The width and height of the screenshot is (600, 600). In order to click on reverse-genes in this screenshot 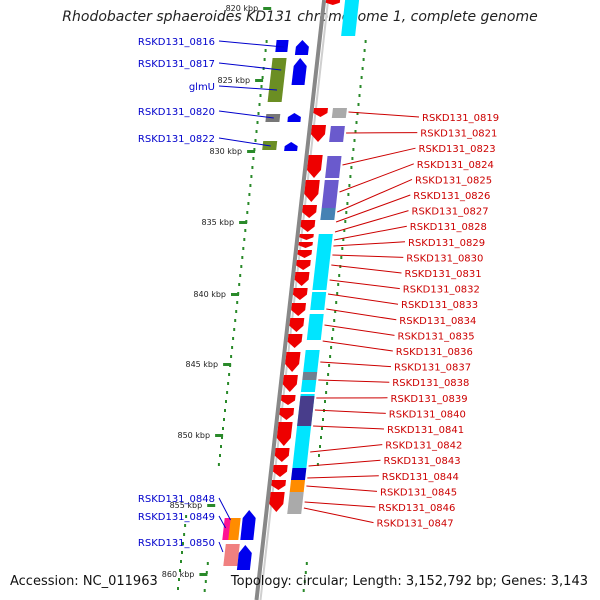, I will do `click(305, 256)`.